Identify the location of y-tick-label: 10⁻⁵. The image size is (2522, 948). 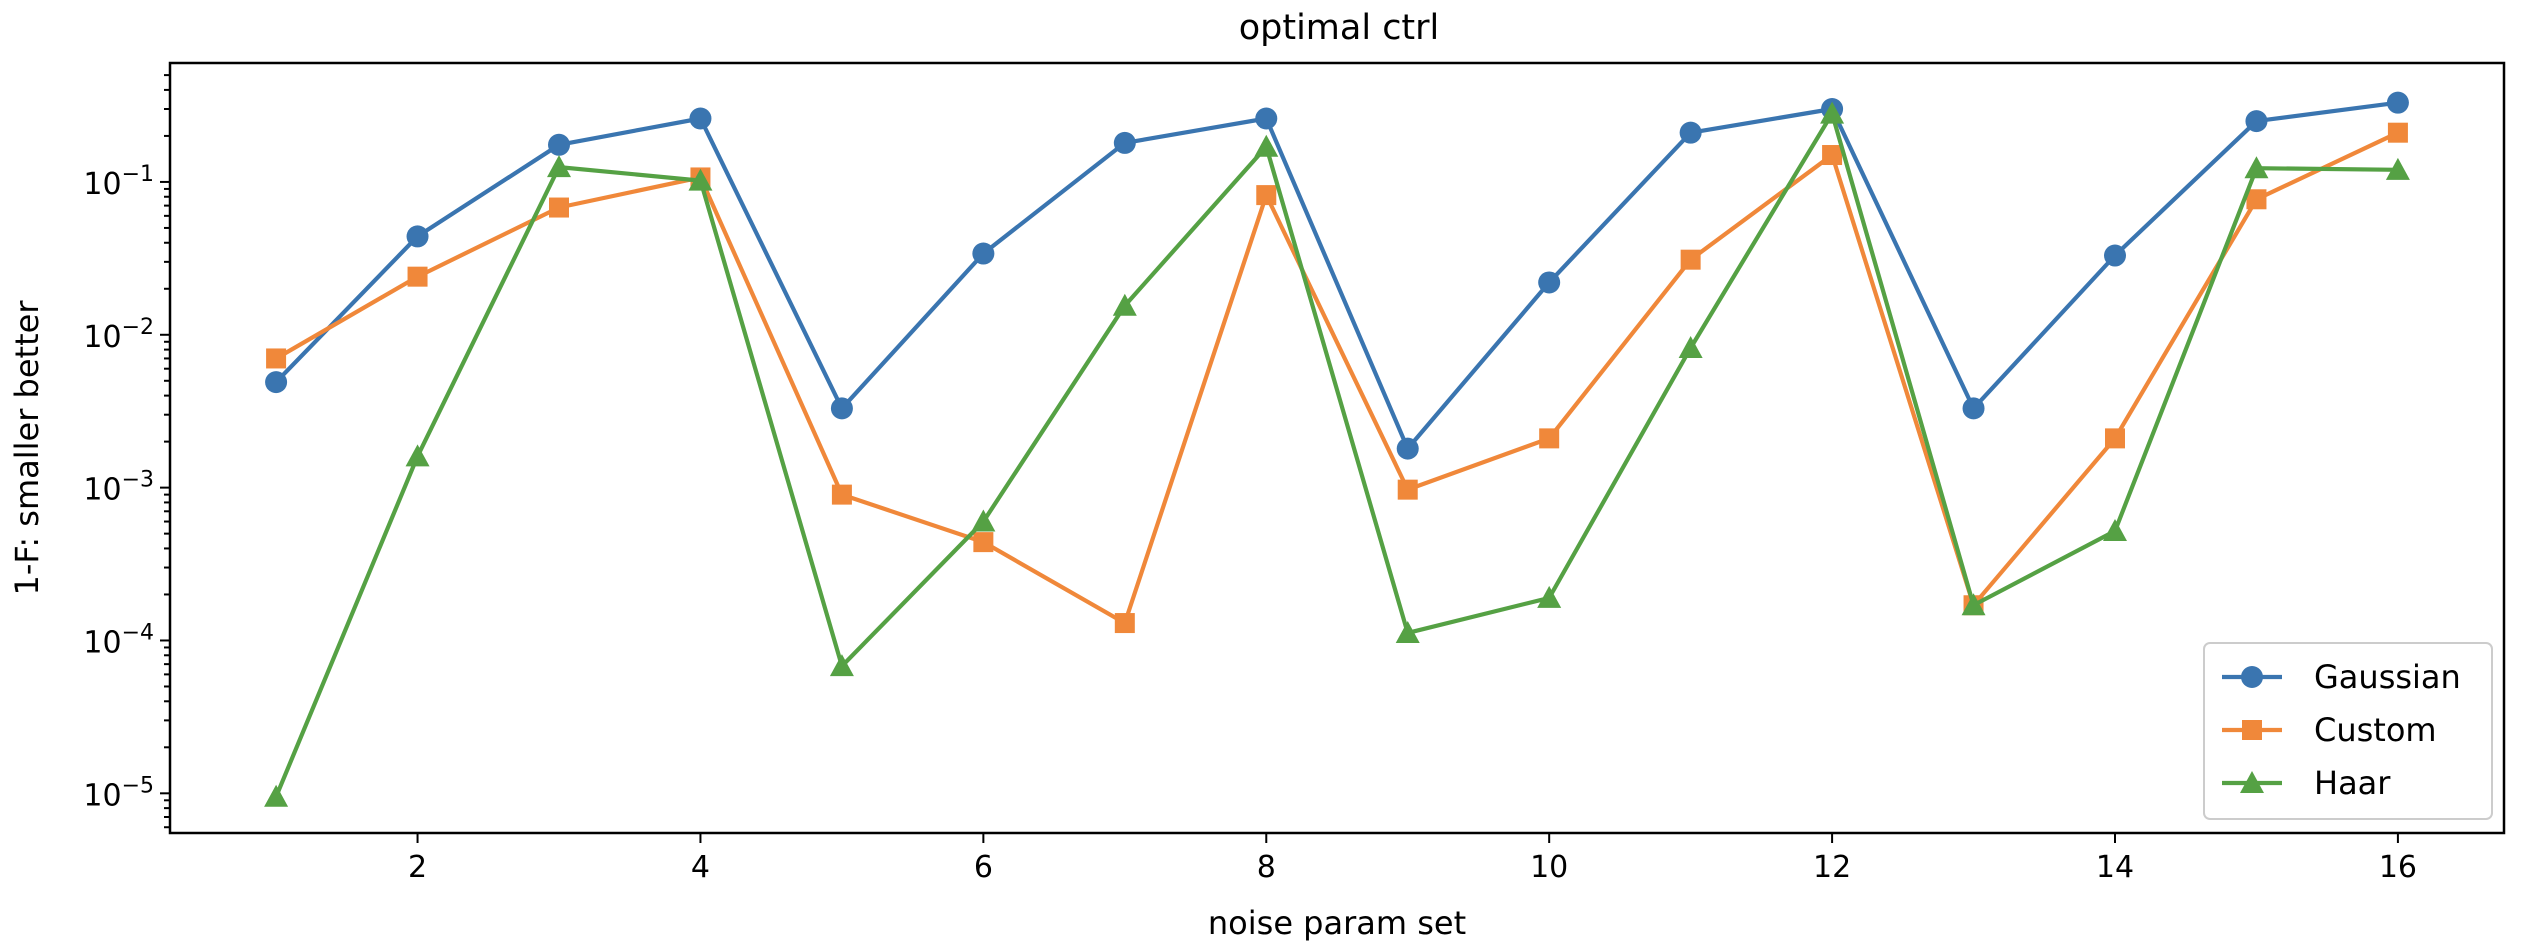
(118, 793).